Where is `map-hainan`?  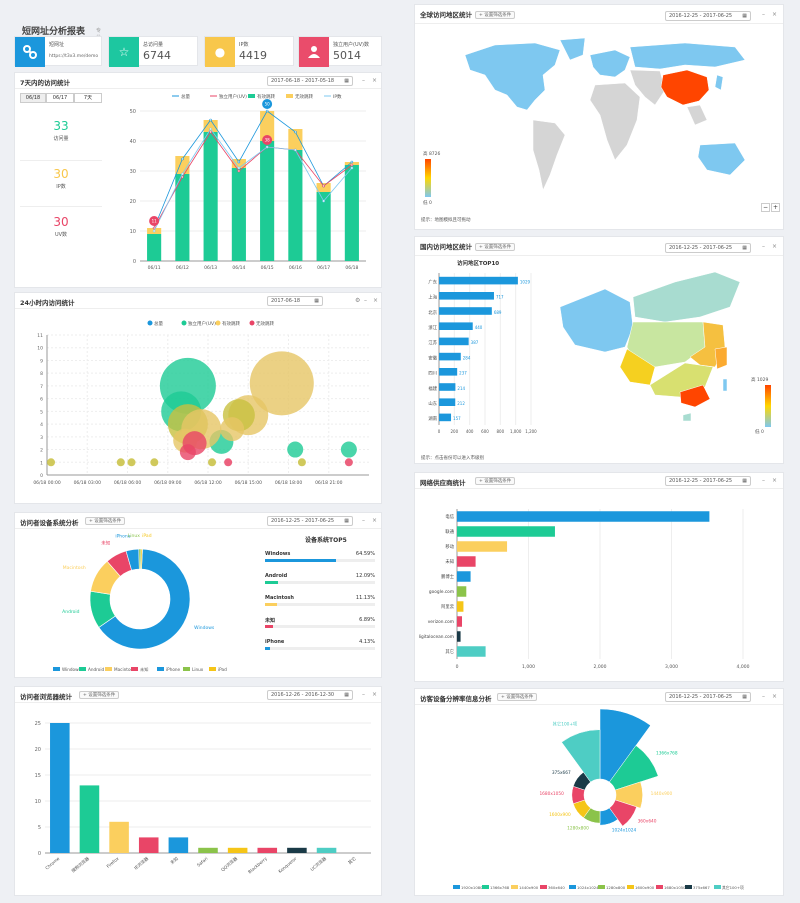
map-hainan is located at coordinates (687, 417).